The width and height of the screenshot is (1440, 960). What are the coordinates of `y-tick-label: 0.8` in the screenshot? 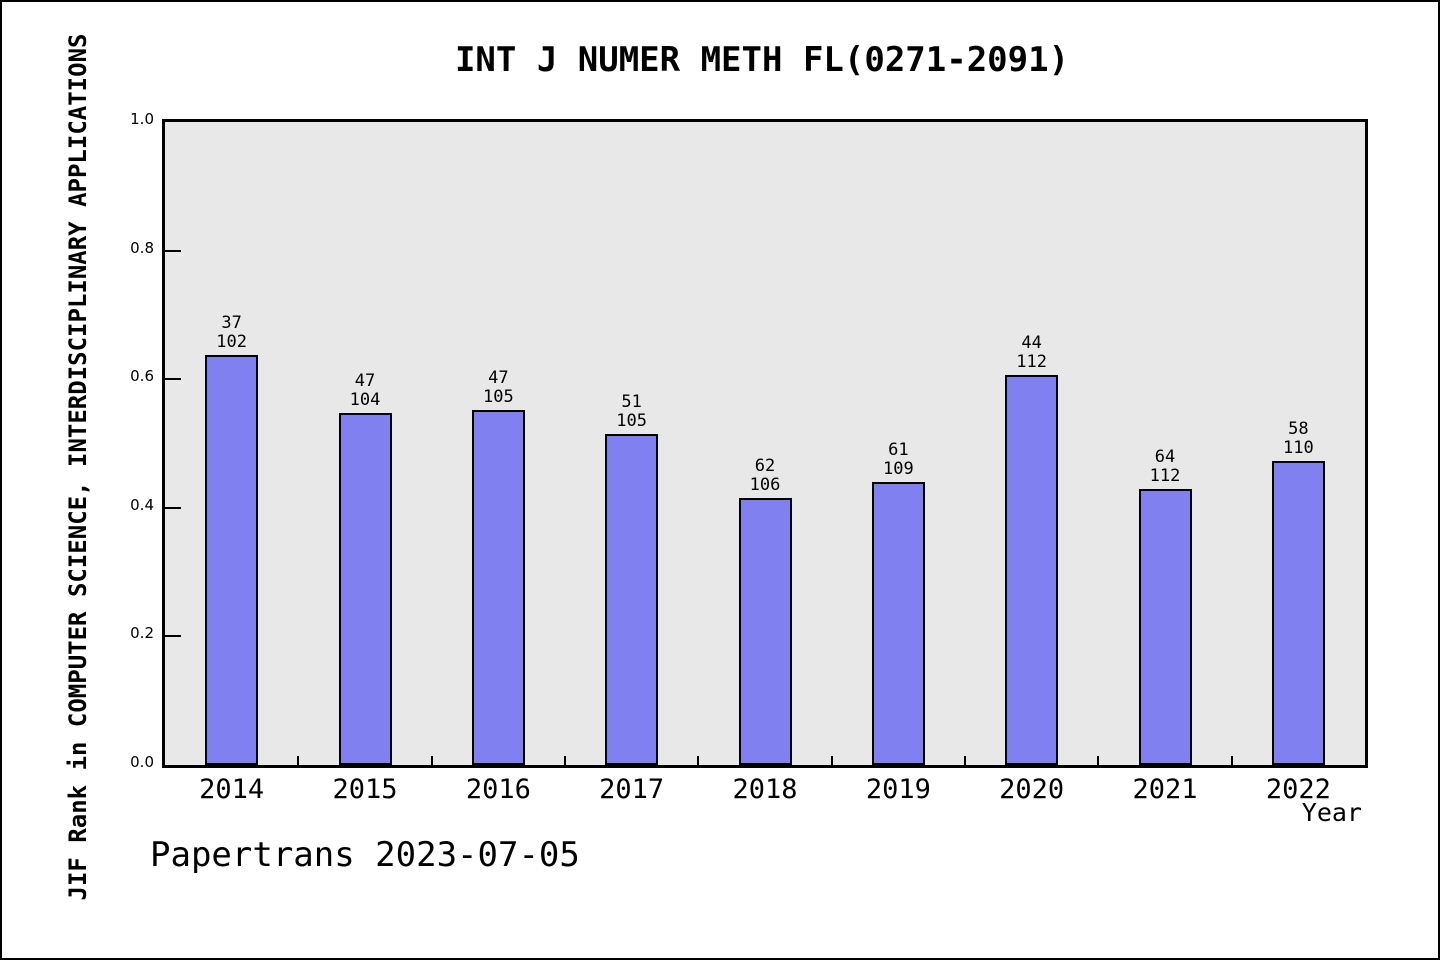 It's located at (142, 247).